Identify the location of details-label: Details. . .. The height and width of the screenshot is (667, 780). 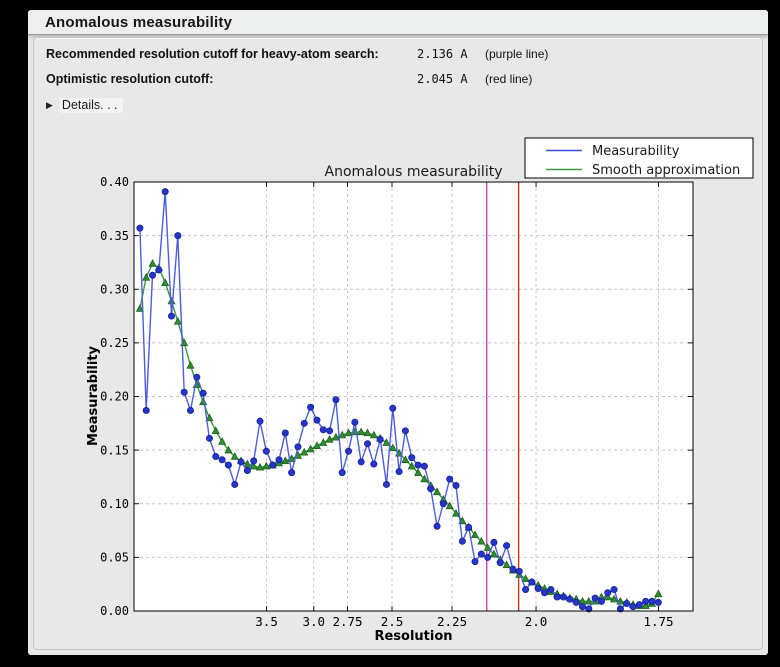
(91, 105).